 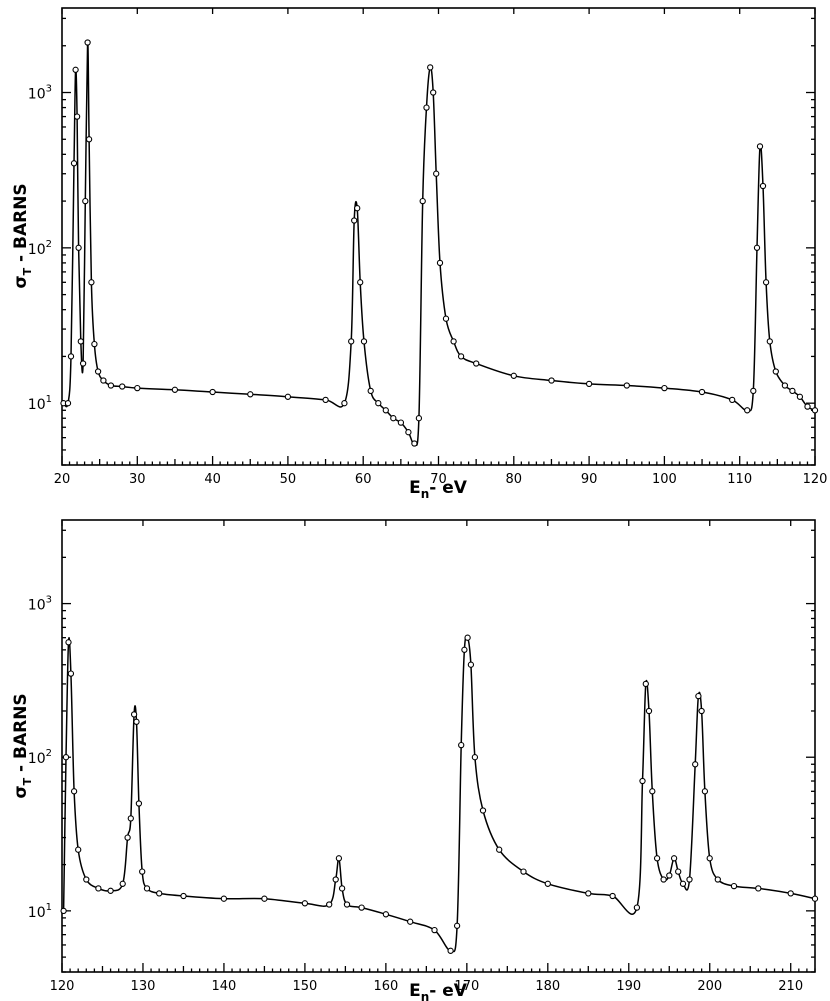 I want to click on y-tick-label: 10³, so click(x=40, y=93).